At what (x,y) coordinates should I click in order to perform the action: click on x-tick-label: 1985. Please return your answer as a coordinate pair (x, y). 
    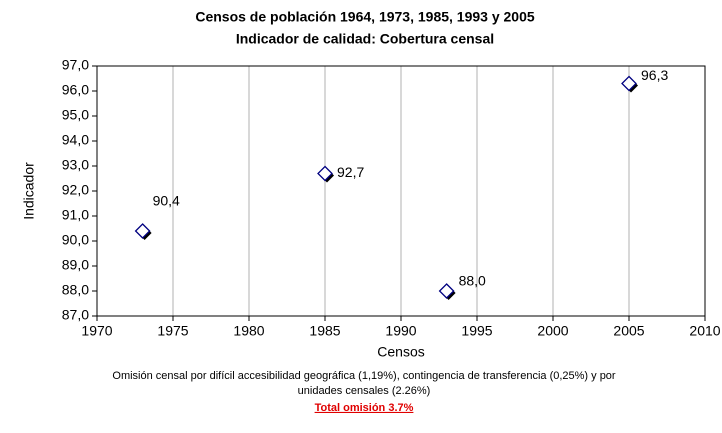
    Looking at the image, I should click on (324, 331).